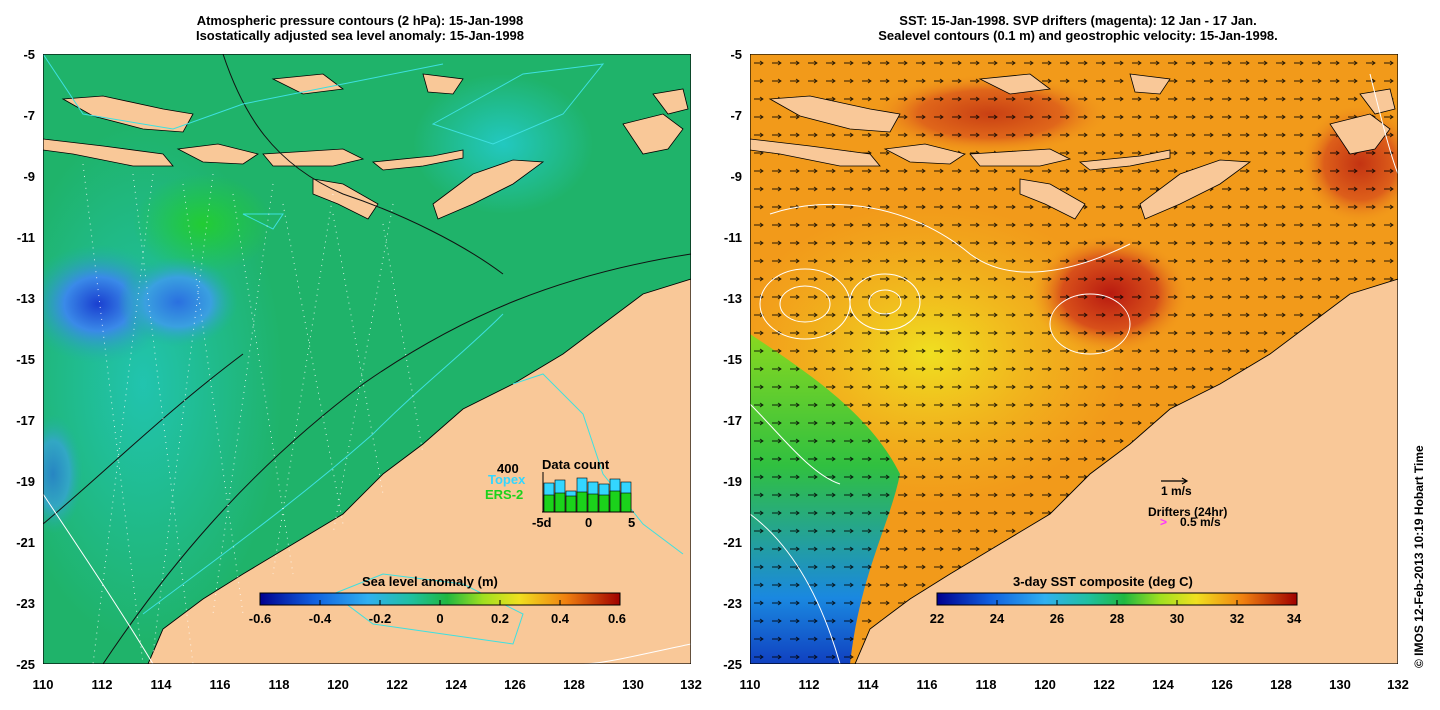  I want to click on sla-tick: -0.2, so click(380, 618).